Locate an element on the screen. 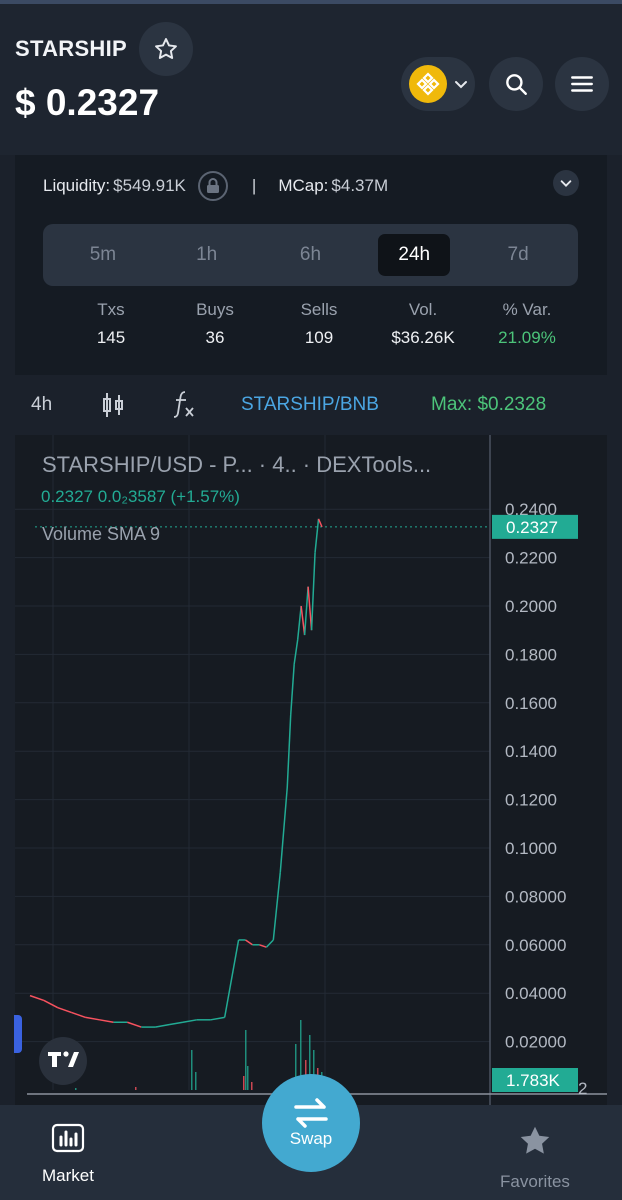 The image size is (622, 1200). timeframe-6h: 6h is located at coordinates (310, 254).